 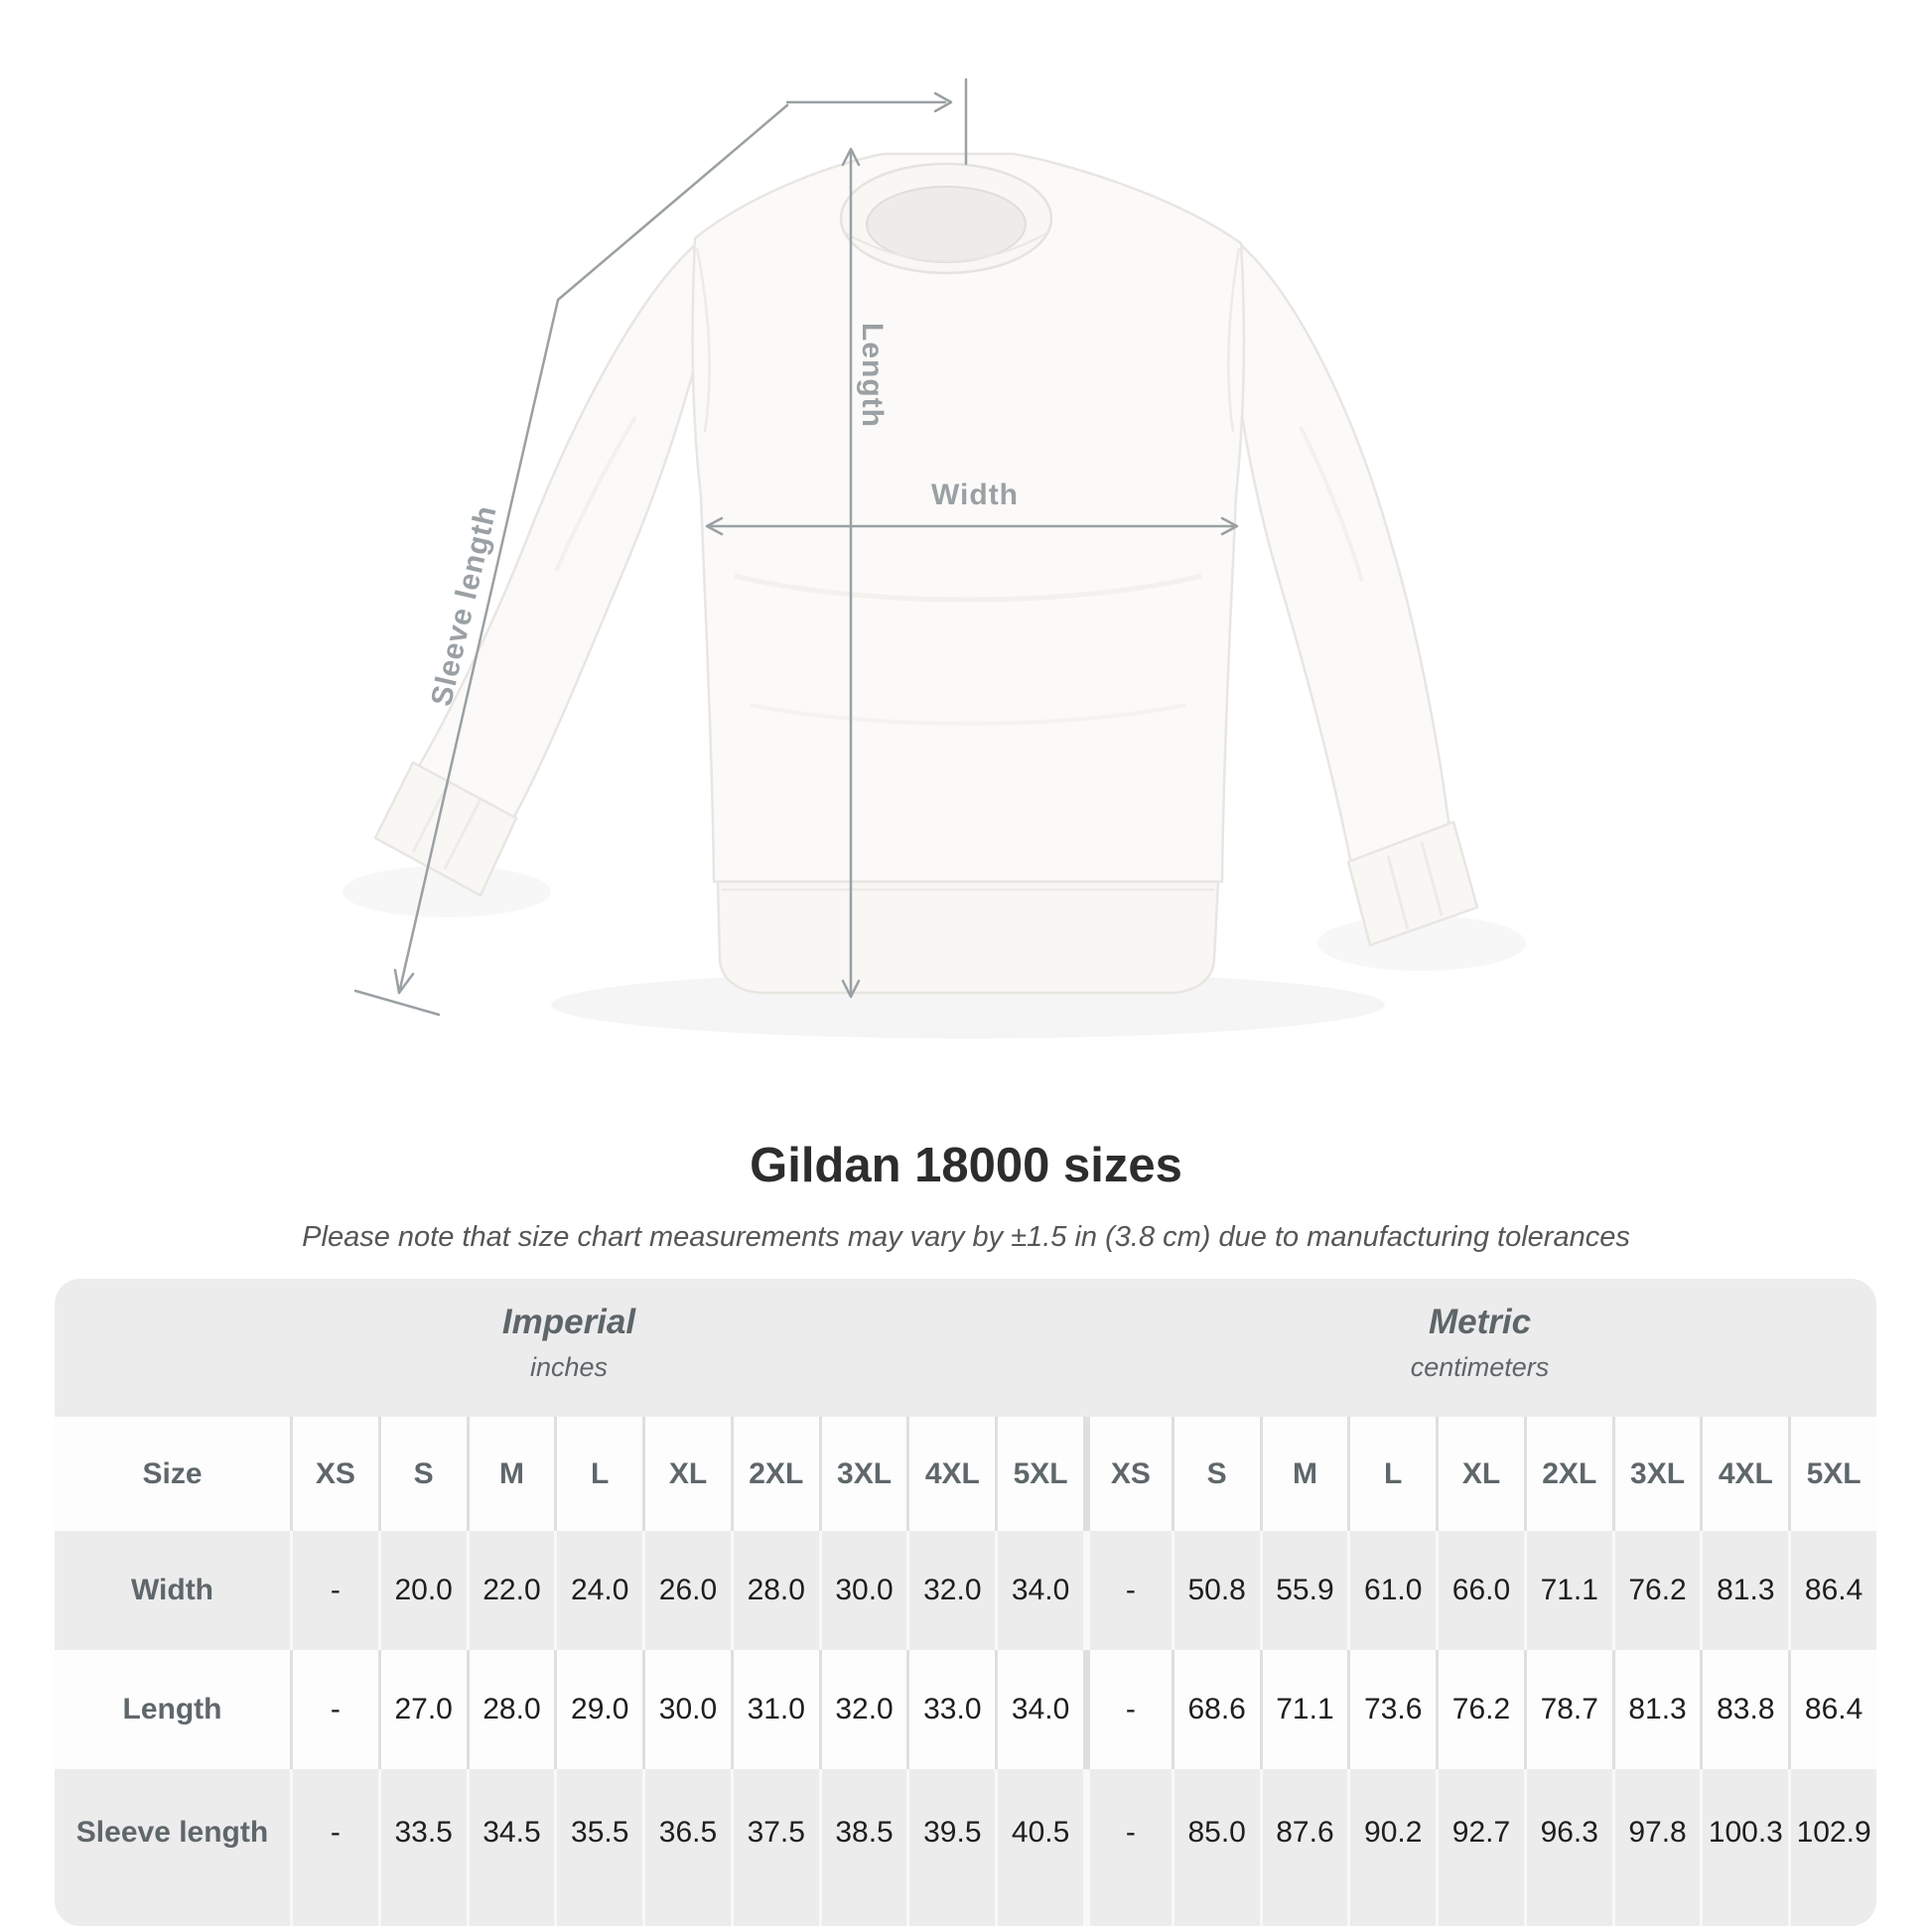 I want to click on metric-group-header: Metric centimeters, so click(x=1480, y=1348).